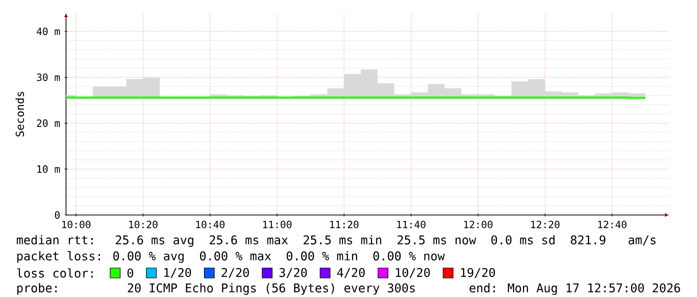  Describe the element at coordinates (216, 289) in the screenshot. I see `text: probe: 20 ICMP Echo Pings (56 Bytes) every 300s` at that location.